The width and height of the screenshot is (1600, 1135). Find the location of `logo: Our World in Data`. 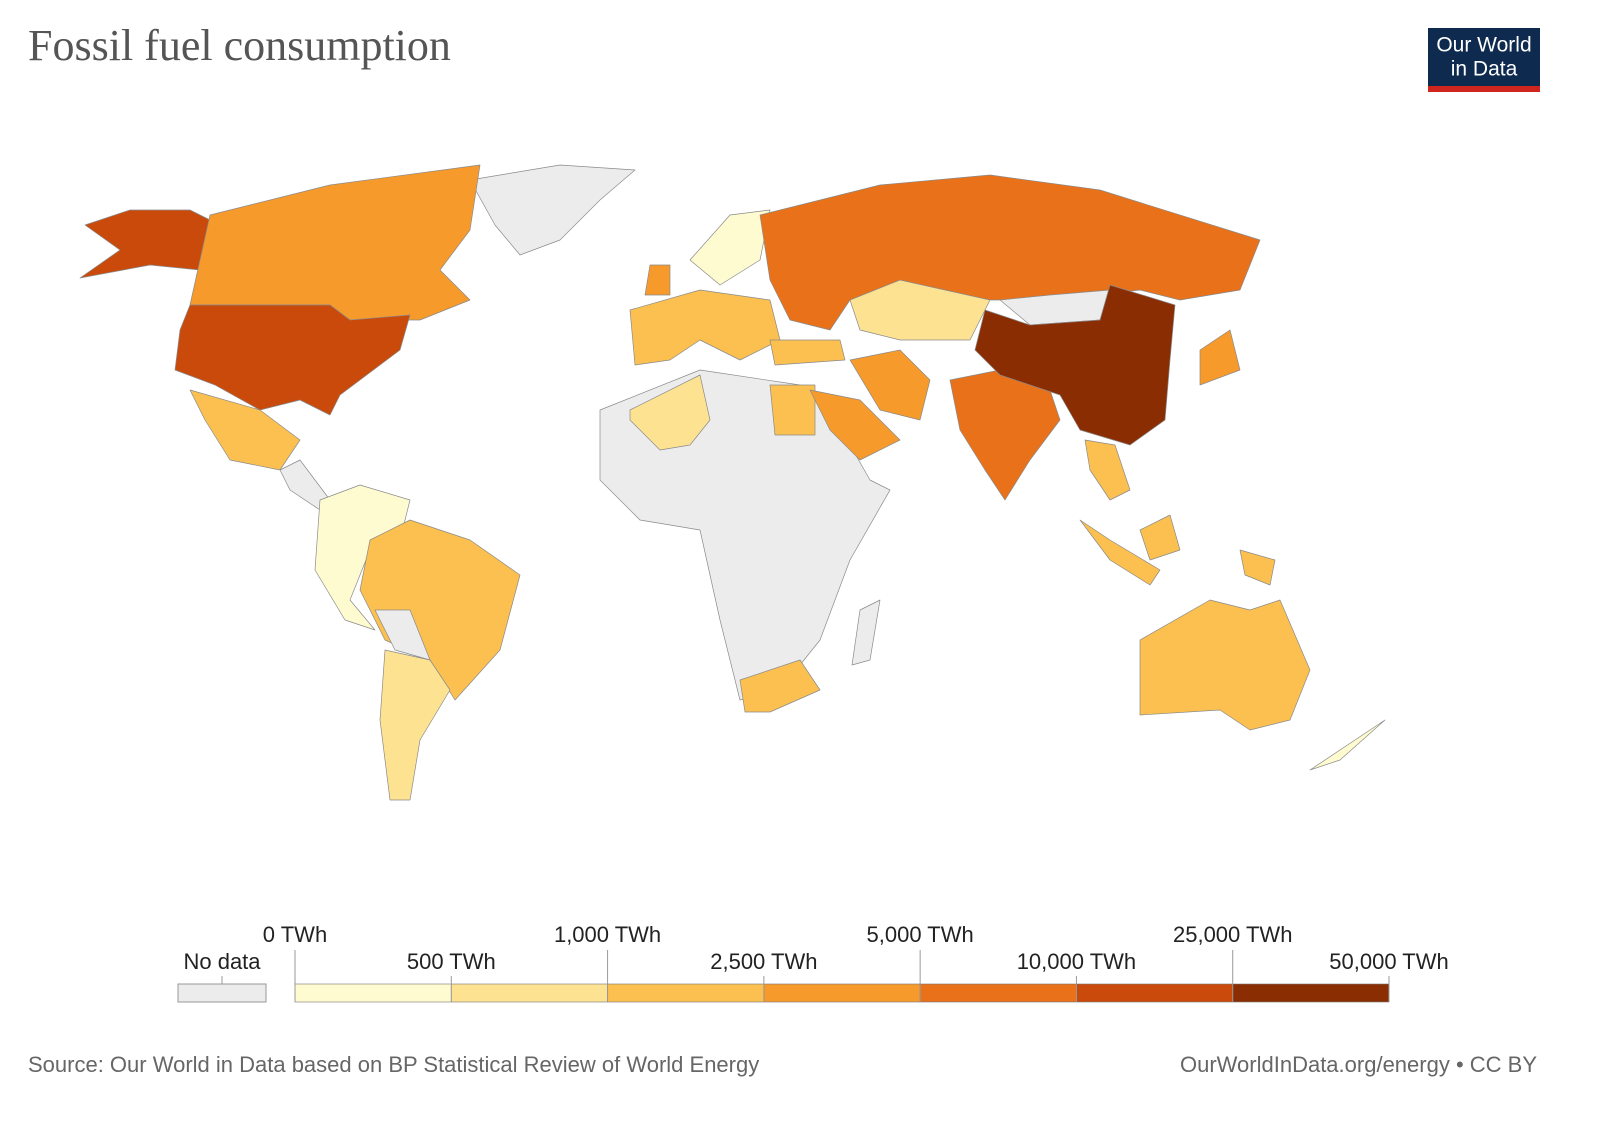

logo: Our World in Data is located at coordinates (1484, 60).